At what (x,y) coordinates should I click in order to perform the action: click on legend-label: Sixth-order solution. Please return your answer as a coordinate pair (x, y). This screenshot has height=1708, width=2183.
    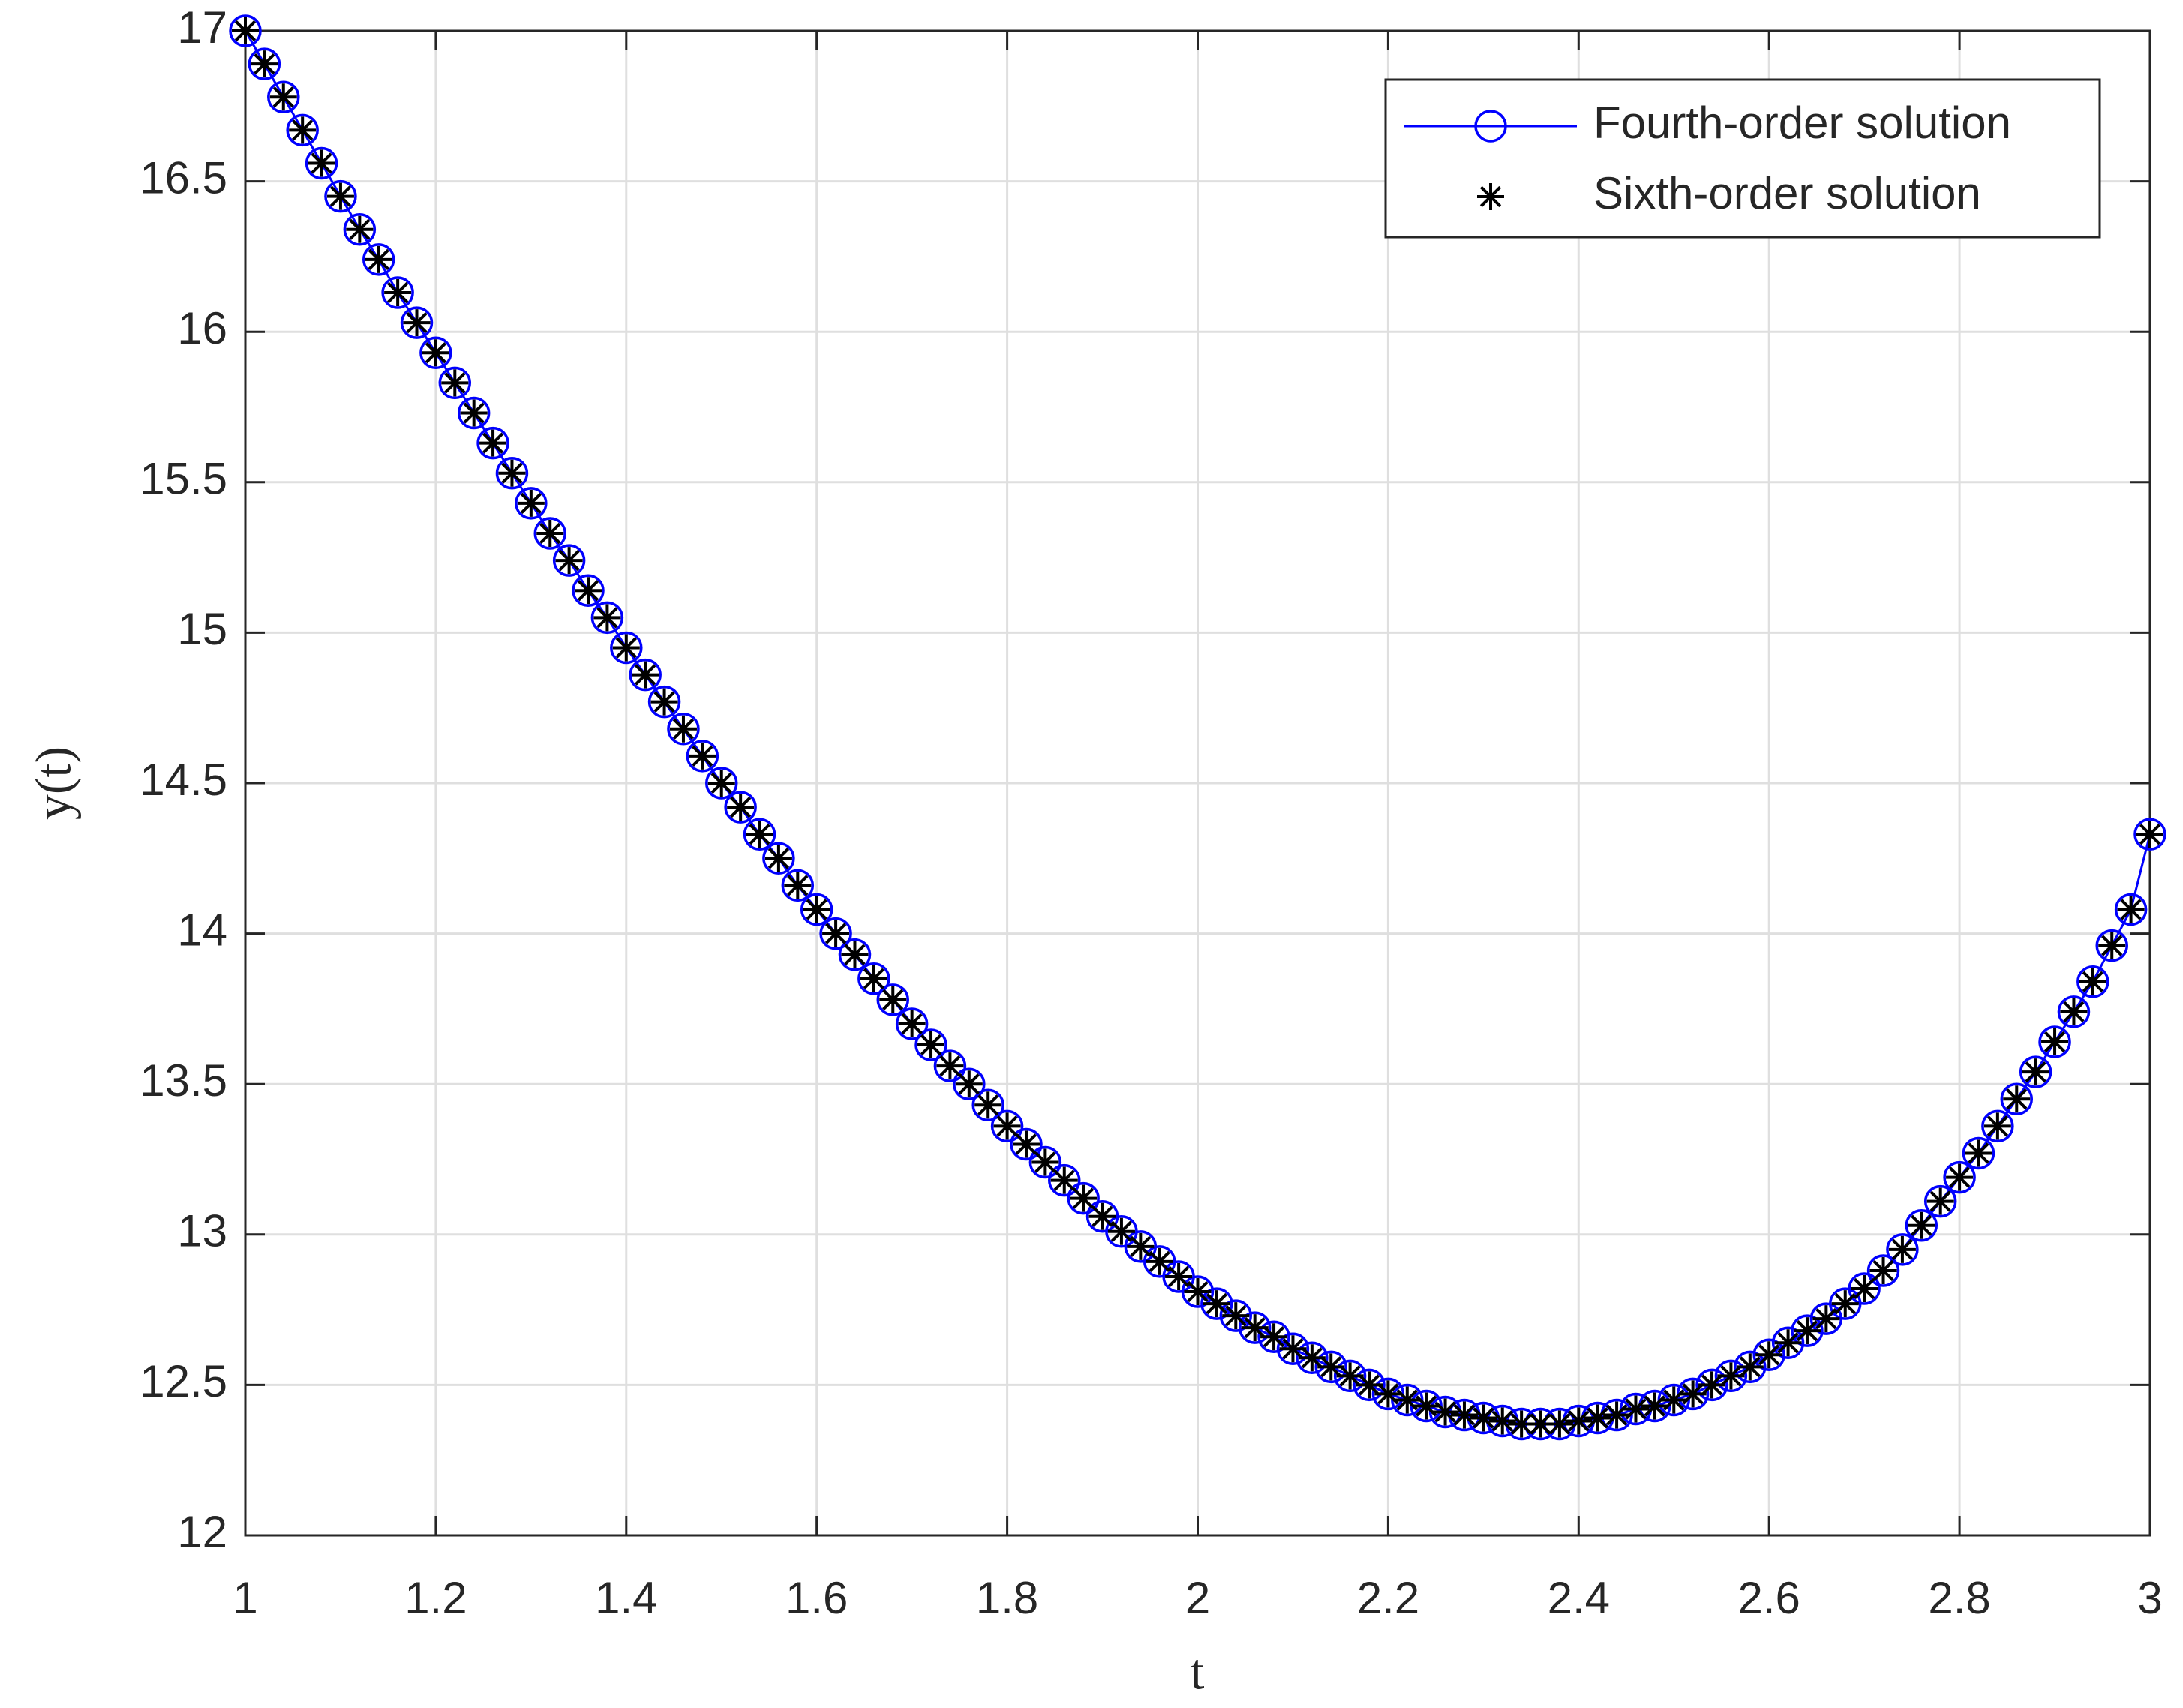
    Looking at the image, I should click on (1787, 193).